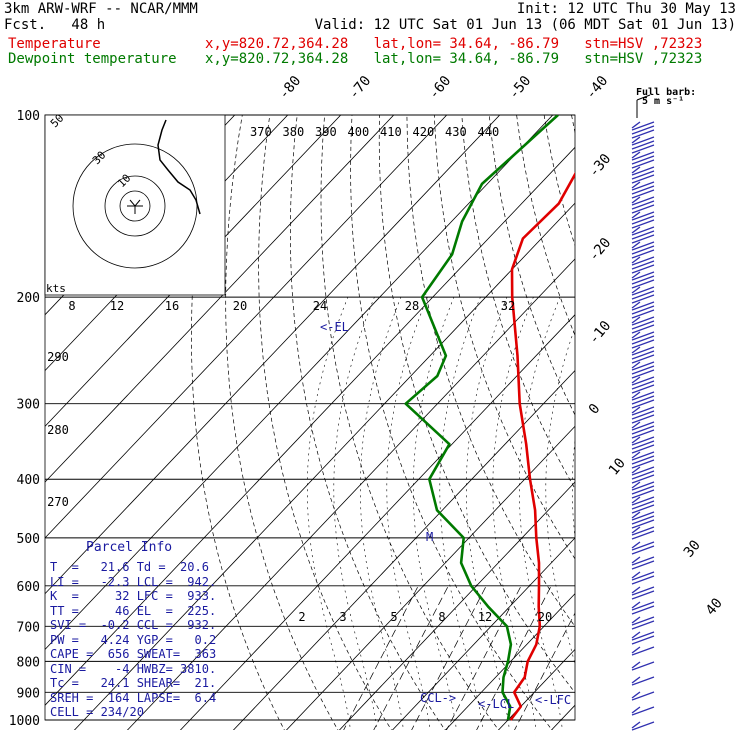 The width and height of the screenshot is (740, 740). What do you see at coordinates (438, 698) in the screenshot?
I see `annotation-ccl: CCL->` at bounding box center [438, 698].